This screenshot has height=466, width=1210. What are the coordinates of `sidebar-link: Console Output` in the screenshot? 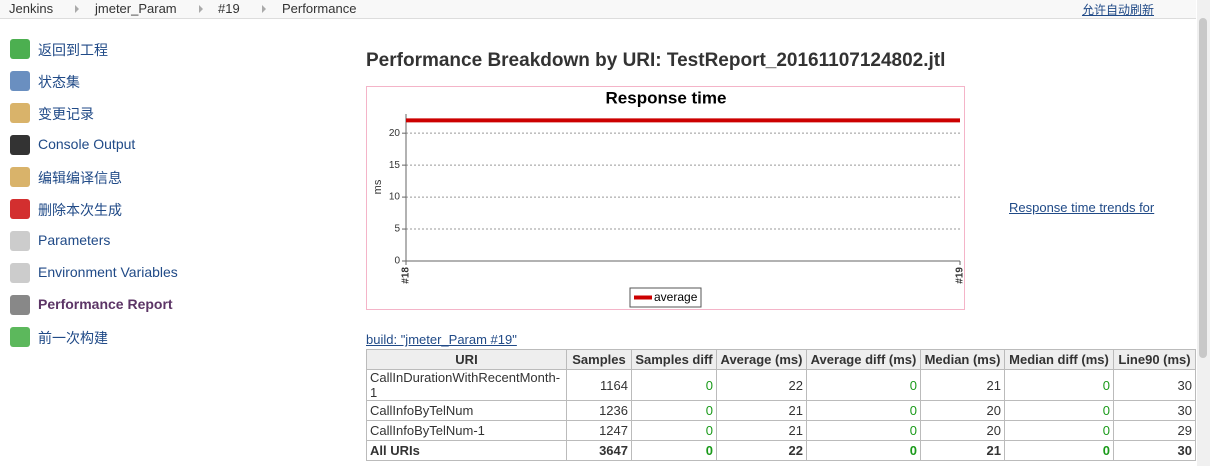 It's located at (87, 144).